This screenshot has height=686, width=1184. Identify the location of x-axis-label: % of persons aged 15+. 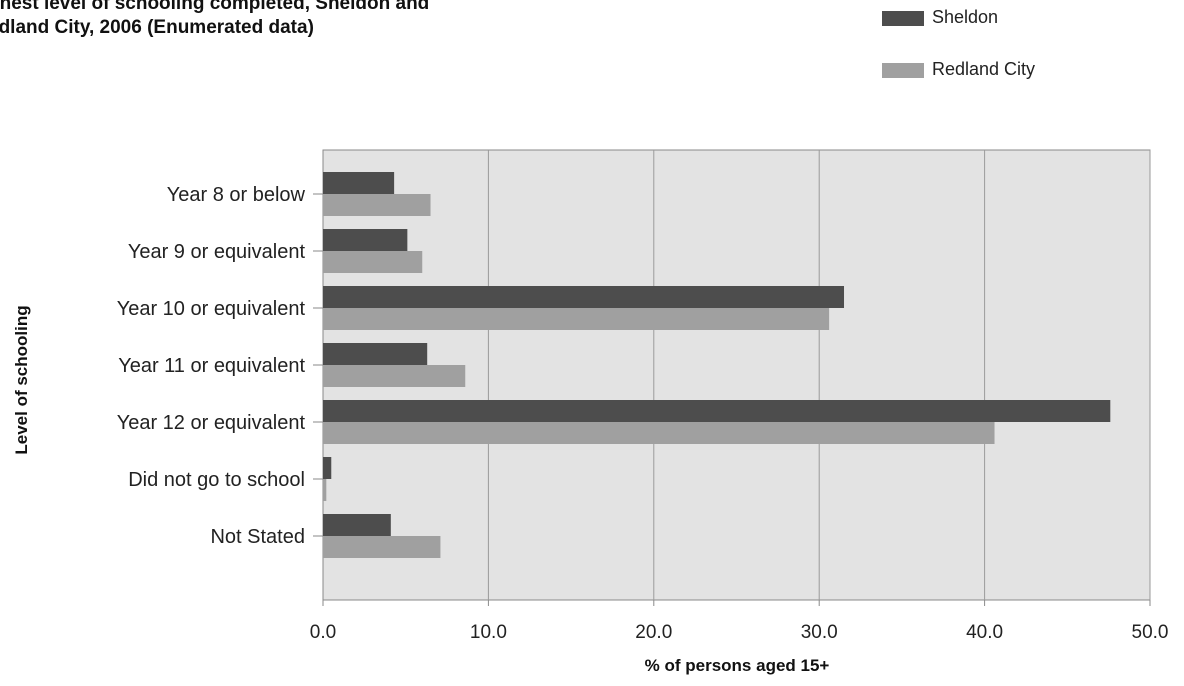
(737, 665).